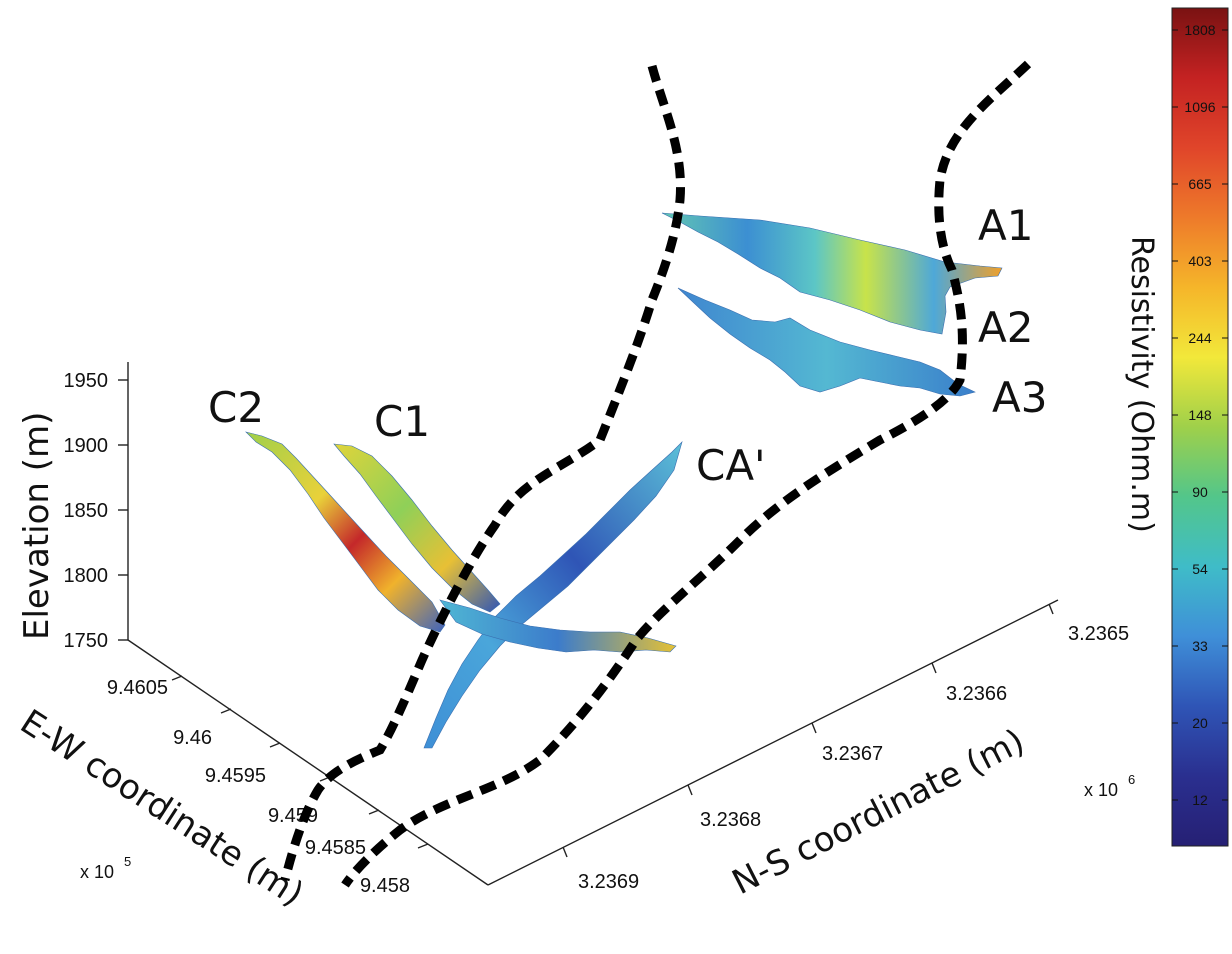 This screenshot has width=1232, height=954. Describe the element at coordinates (86, 641) in the screenshot. I see `z-tick-label: 1750` at that location.